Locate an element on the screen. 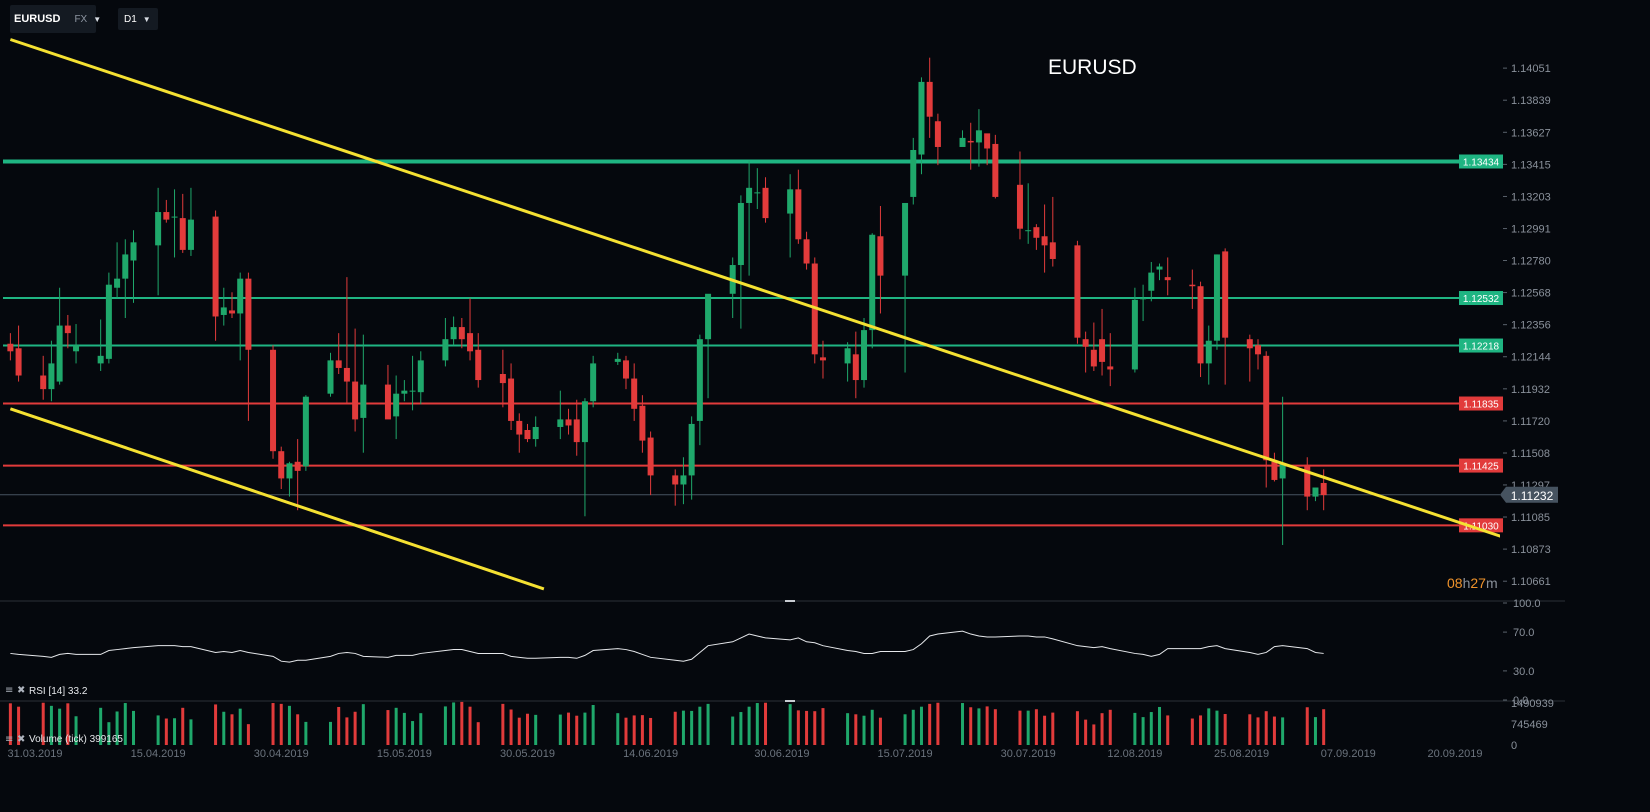 The image size is (1650, 812). date-tick-label: 15.05.2019 is located at coordinates (404, 754).